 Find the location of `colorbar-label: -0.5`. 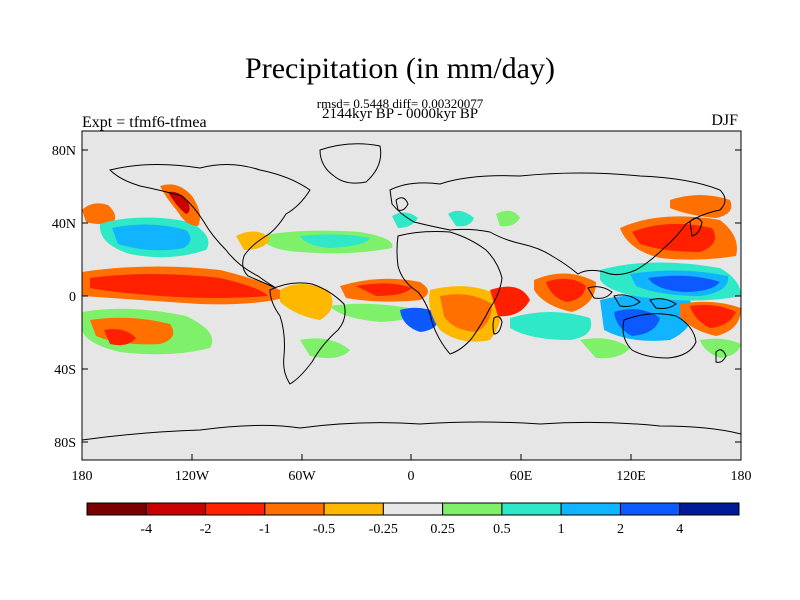

colorbar-label: -0.5 is located at coordinates (324, 529).